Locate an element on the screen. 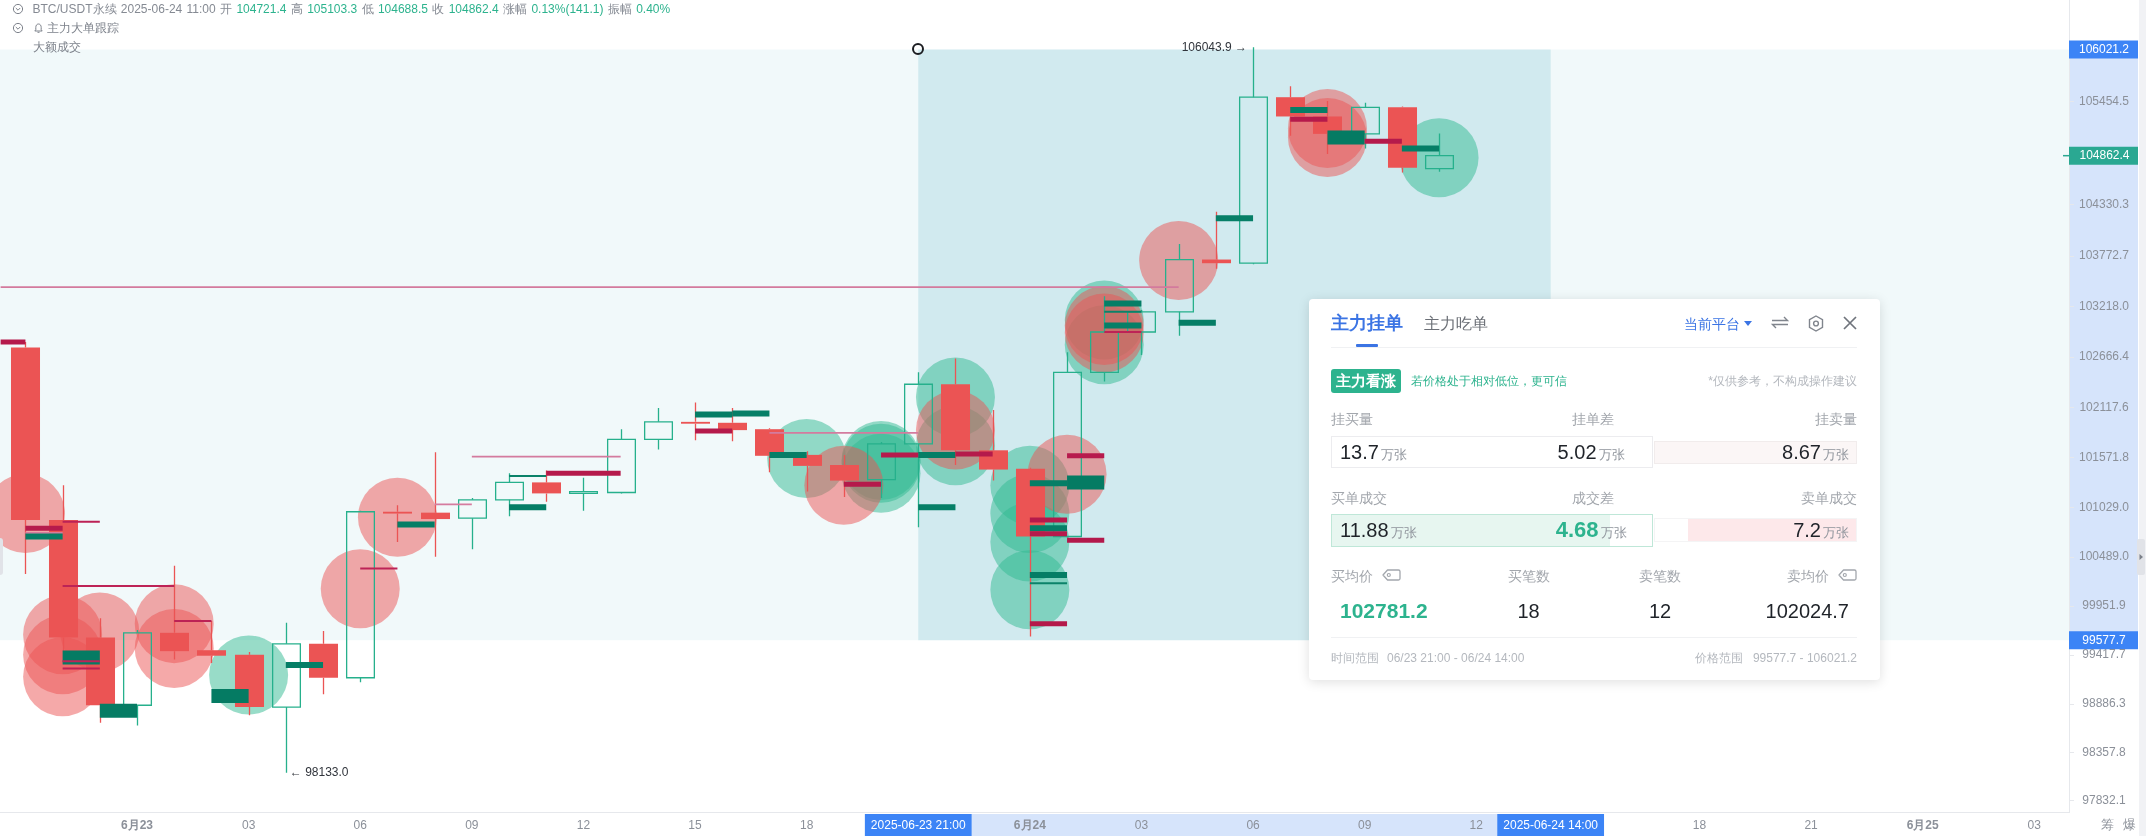 The width and height of the screenshot is (2146, 836). text: 爆 is located at coordinates (2129, 824).